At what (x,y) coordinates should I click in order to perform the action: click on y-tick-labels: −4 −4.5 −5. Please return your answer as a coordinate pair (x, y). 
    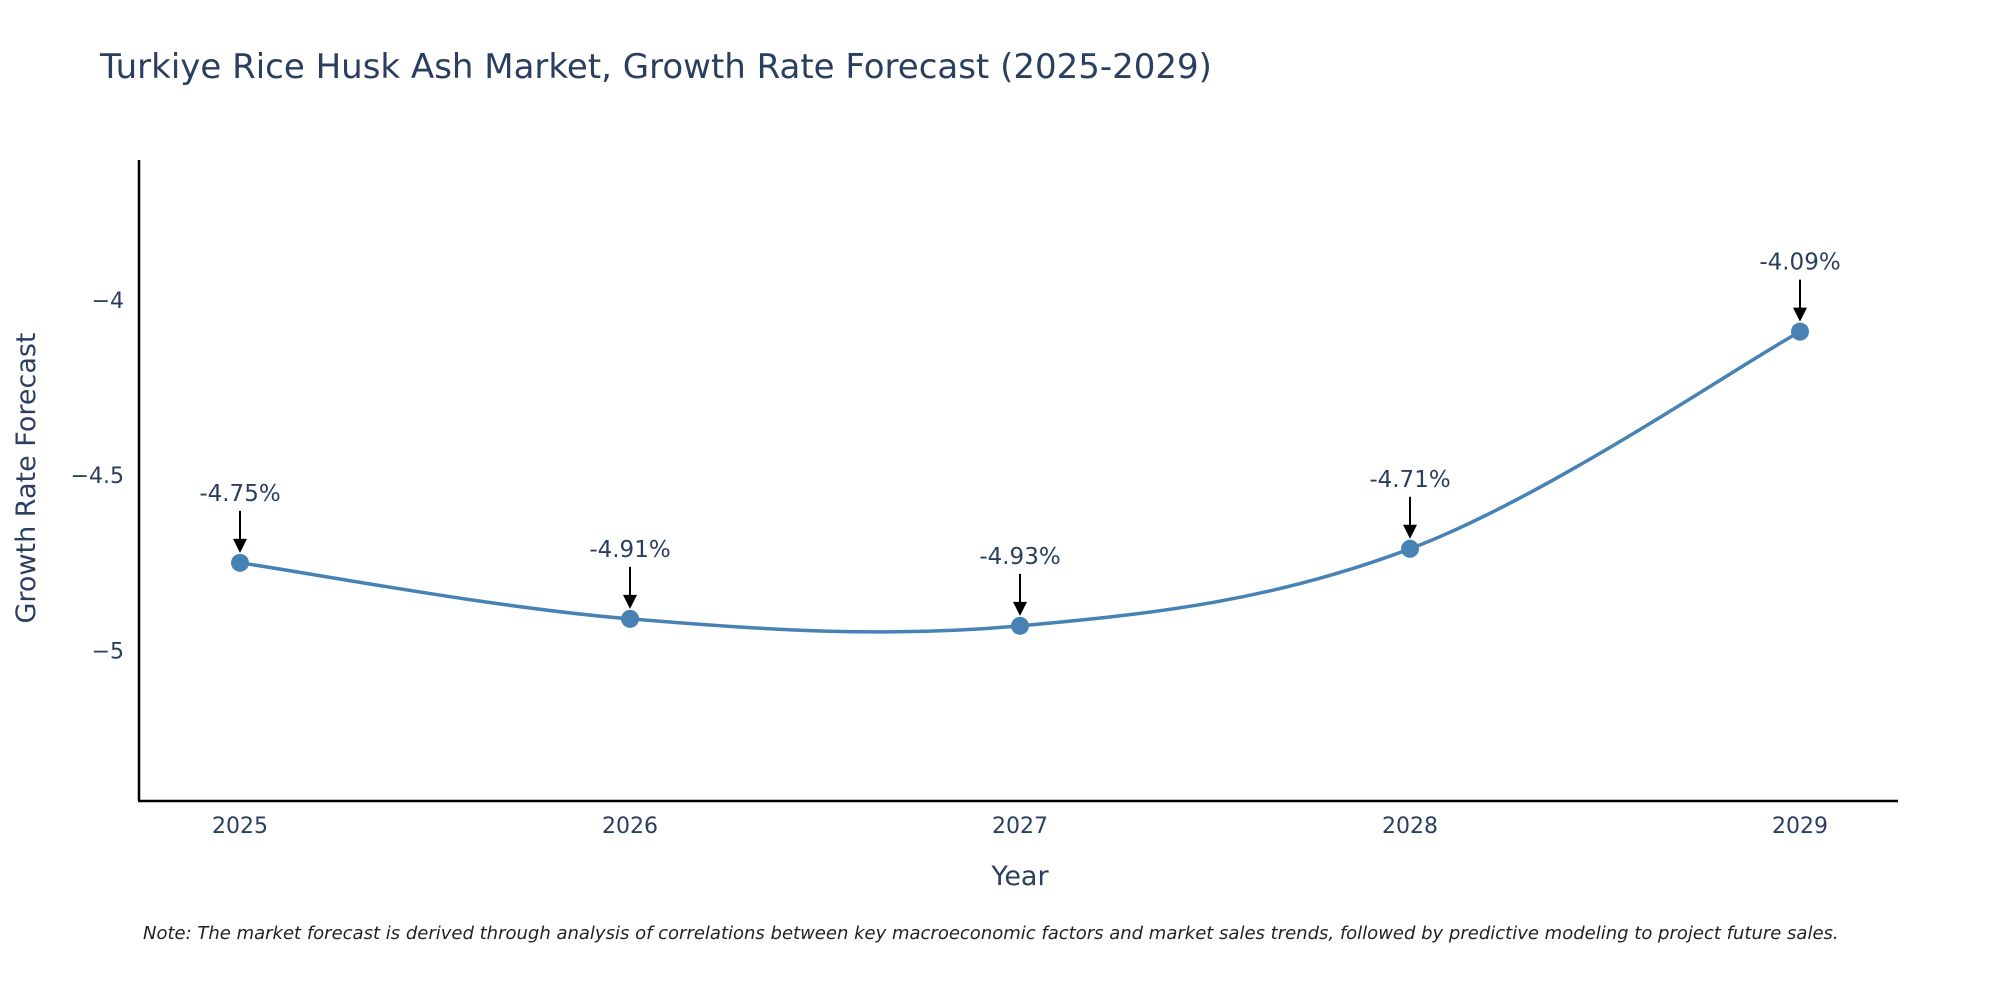
    Looking at the image, I should click on (97, 476).